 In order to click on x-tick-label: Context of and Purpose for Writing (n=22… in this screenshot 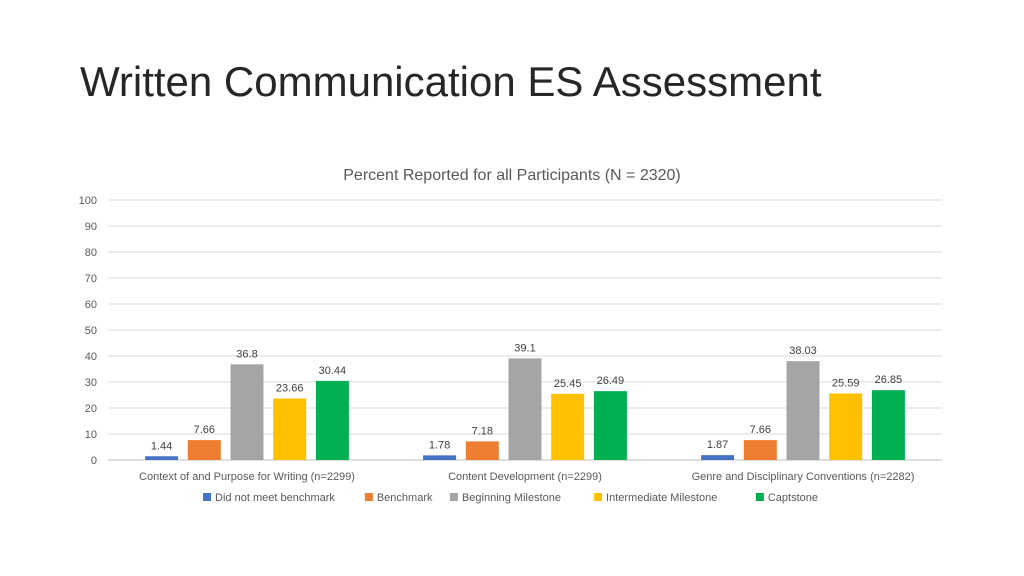, I will do `click(247, 477)`.